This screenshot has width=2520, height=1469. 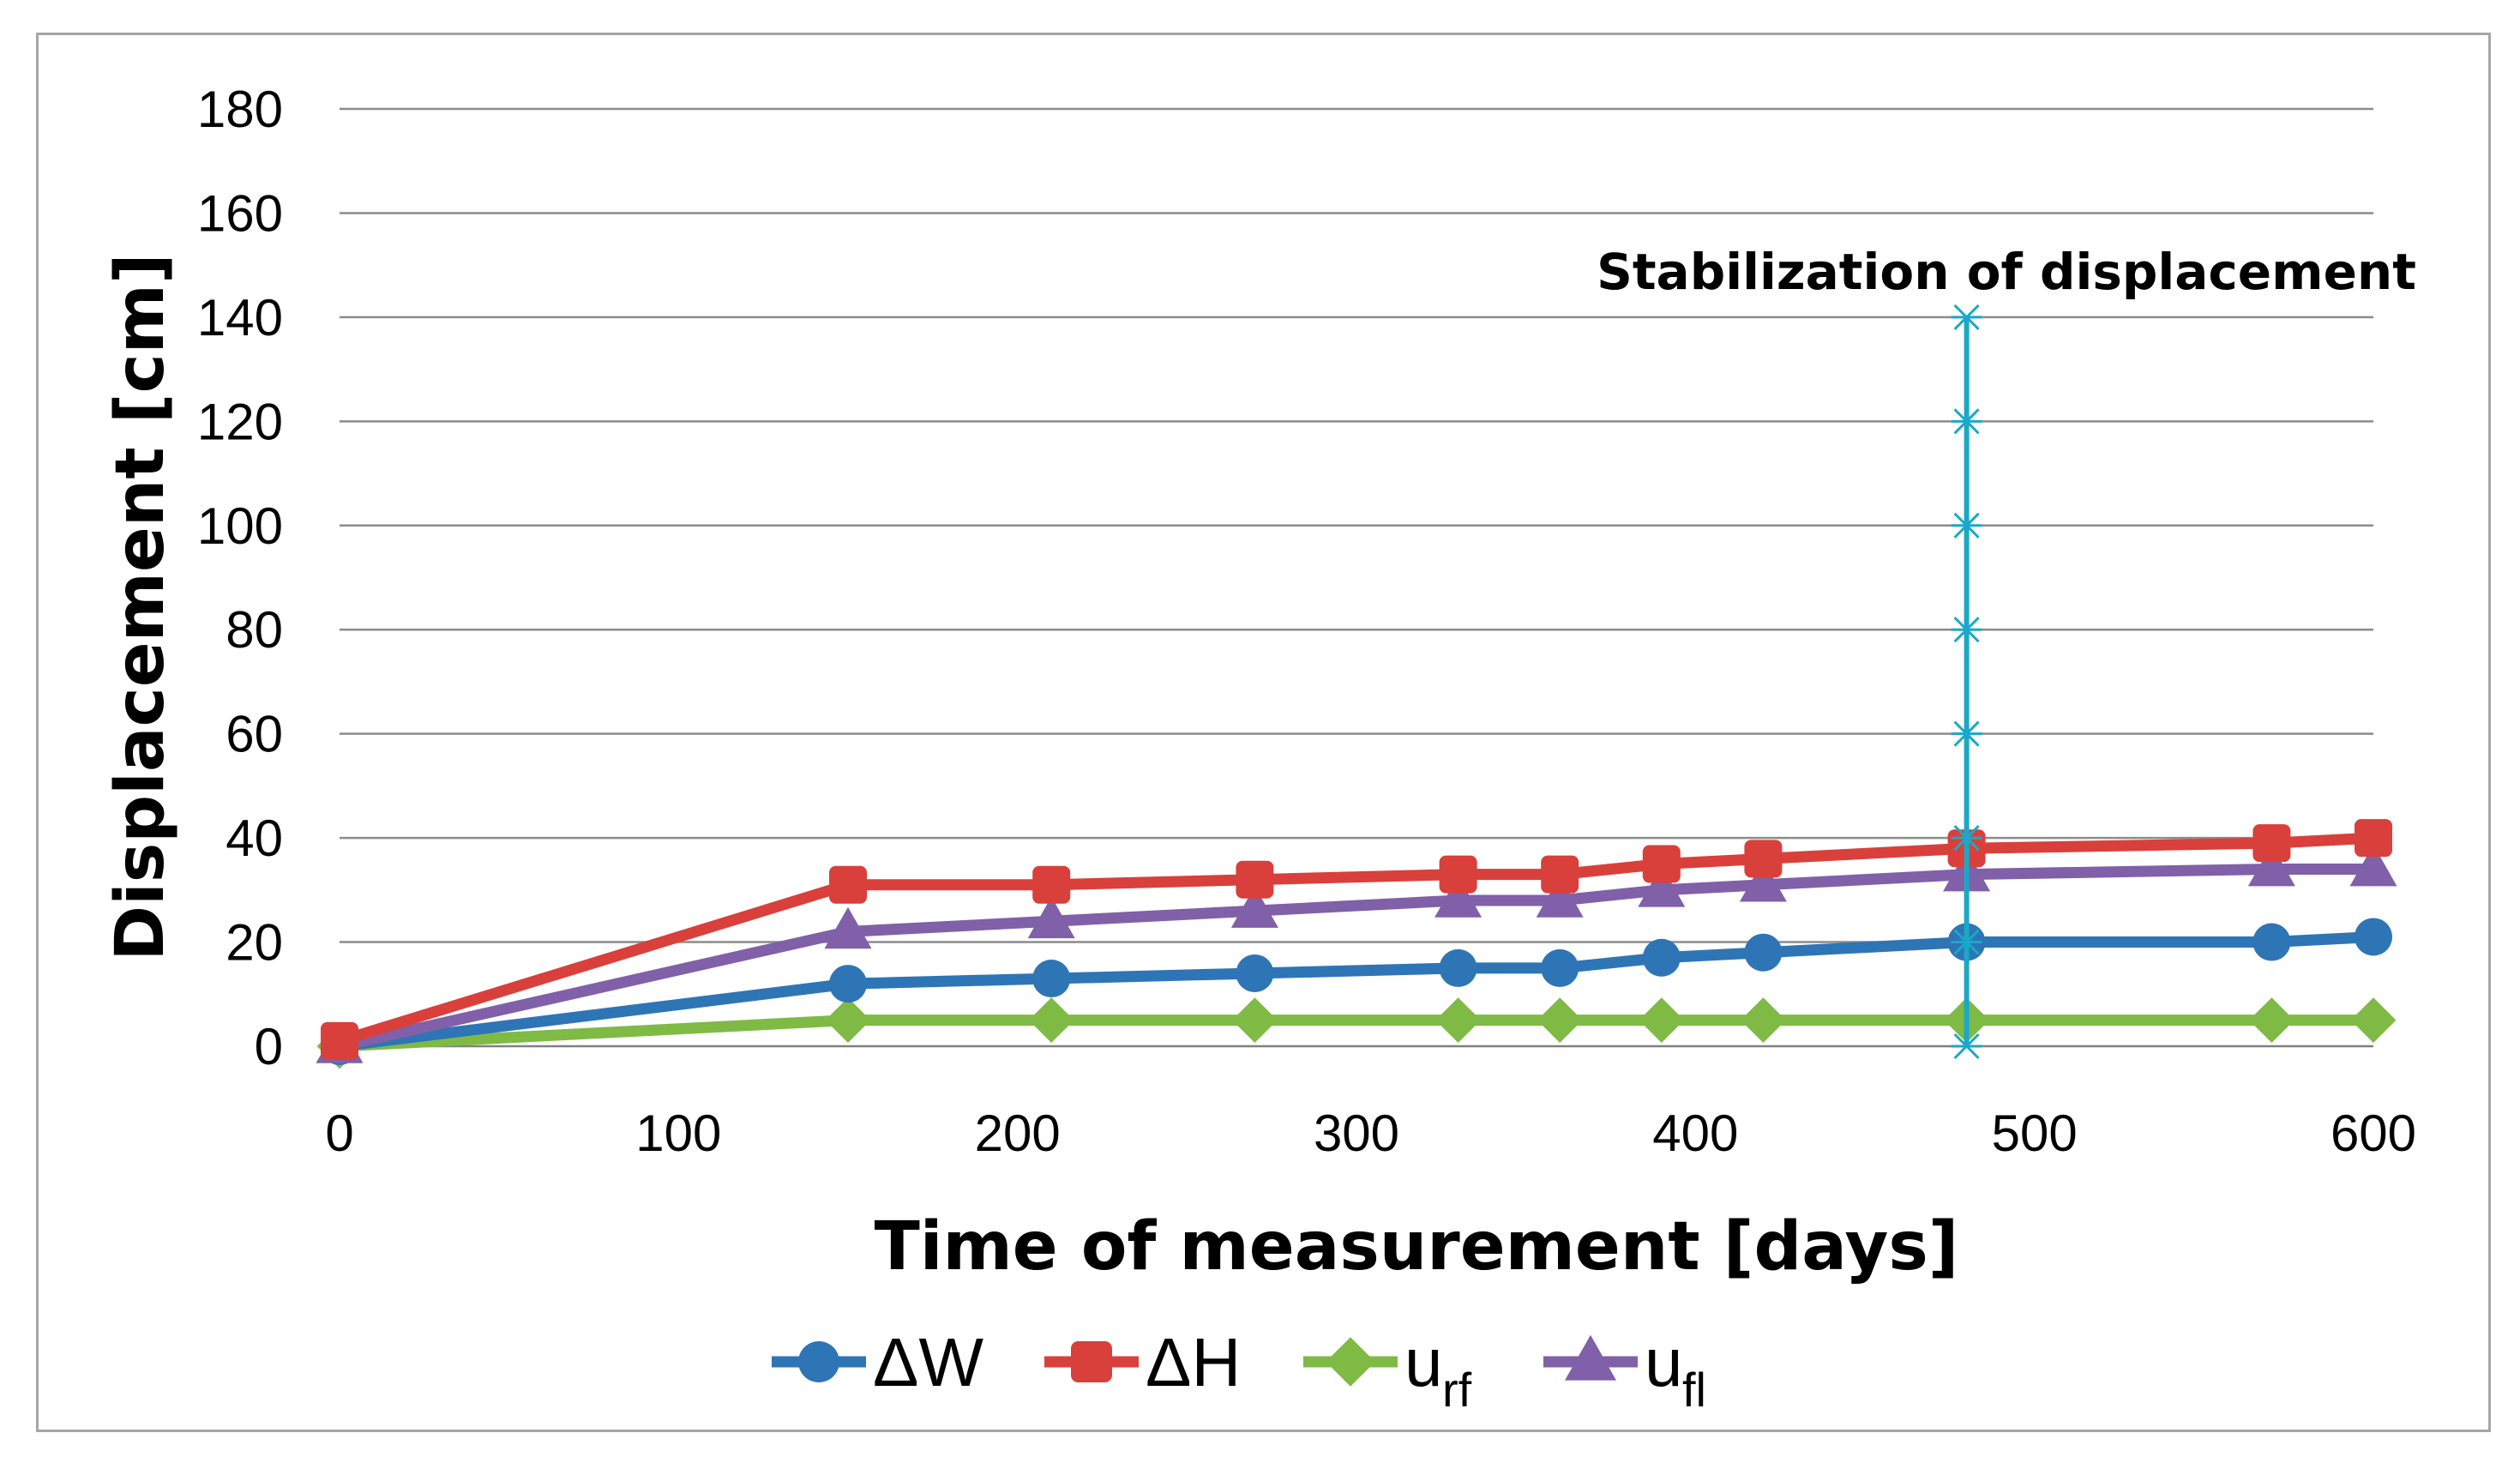 I want to click on series-ΔH, so click(x=1356, y=939).